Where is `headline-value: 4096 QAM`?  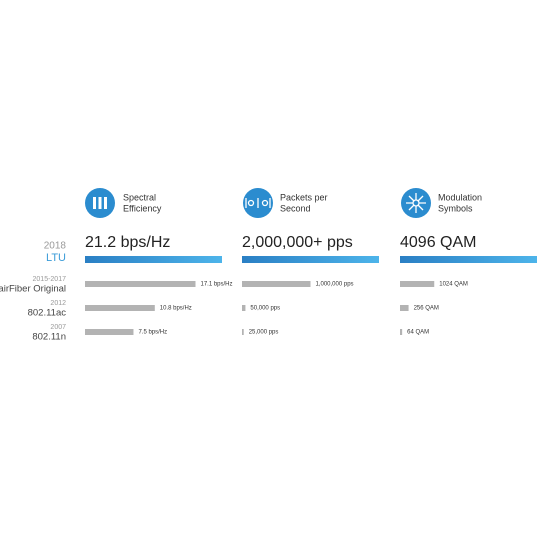 headline-value: 4096 QAM is located at coordinates (438, 242).